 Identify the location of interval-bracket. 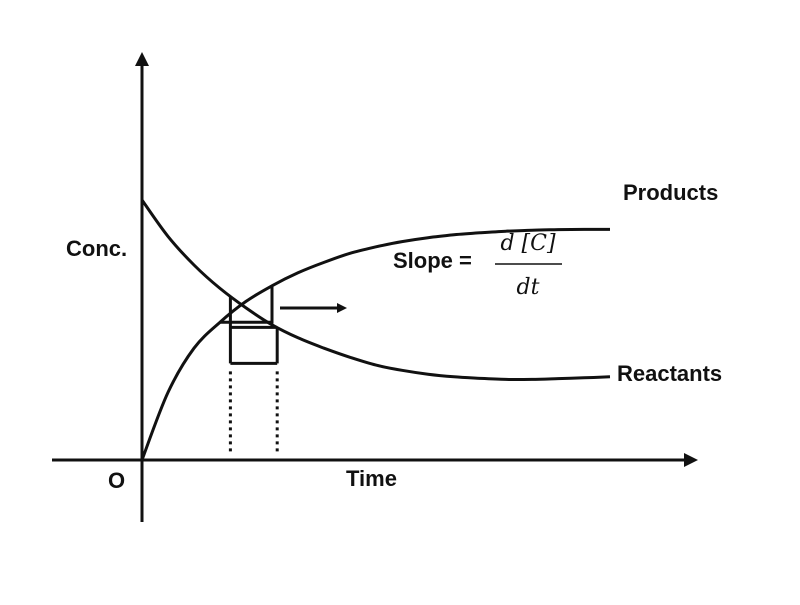
(253, 375).